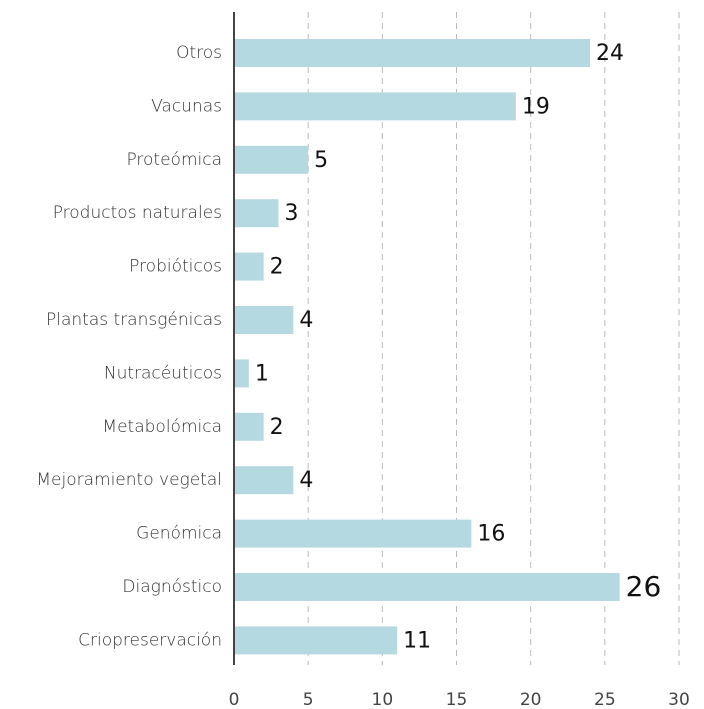  Describe the element at coordinates (292, 213) in the screenshot. I see `data-label: 3` at that location.